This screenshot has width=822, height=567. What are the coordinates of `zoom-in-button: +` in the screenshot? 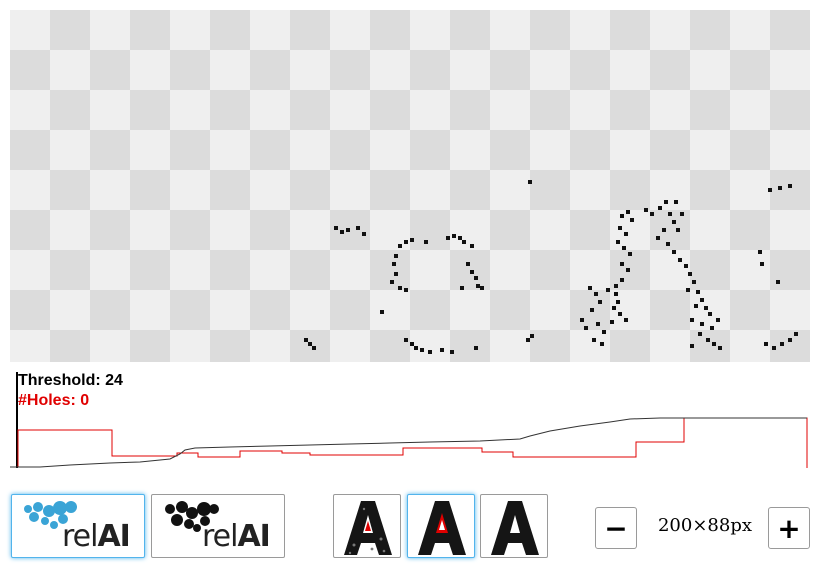 It's located at (789, 528).